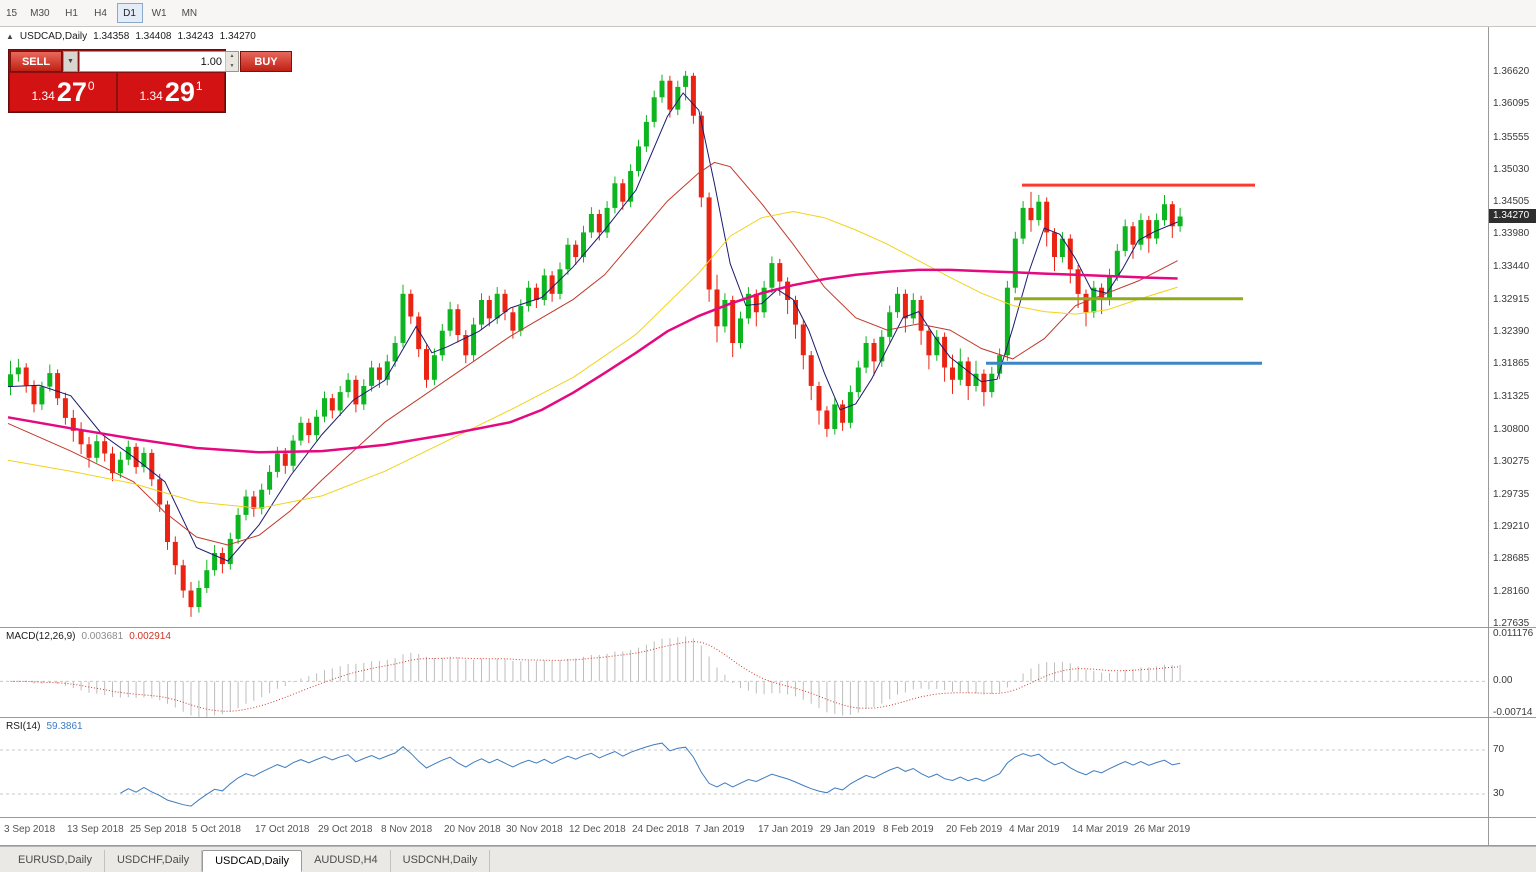 This screenshot has height=872, width=1536. What do you see at coordinates (1034, 829) in the screenshot?
I see `date-axis-label: 4 Mar 2019` at bounding box center [1034, 829].